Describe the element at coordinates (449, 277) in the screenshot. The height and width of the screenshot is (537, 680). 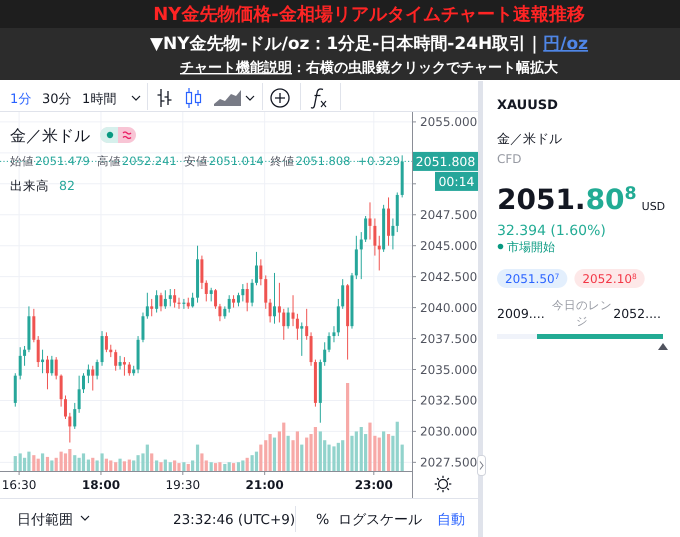
I see `y-tick-label: 2042.500` at that location.